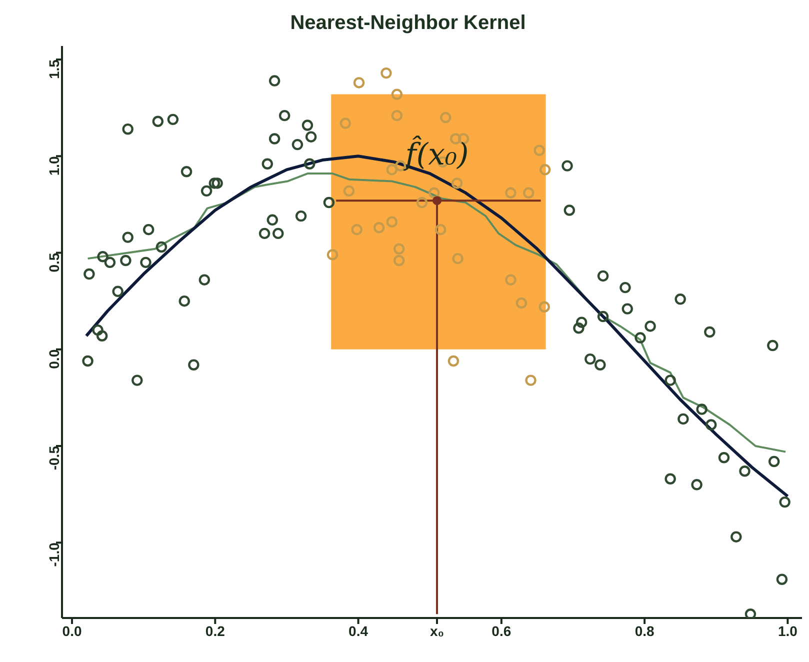 This screenshot has height=662, width=809. I want to click on x-tick-label: 0.2, so click(215, 630).